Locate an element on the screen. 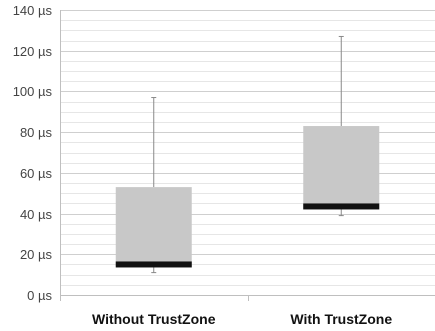  y-tick-label: 80 µs is located at coordinates (36, 132).